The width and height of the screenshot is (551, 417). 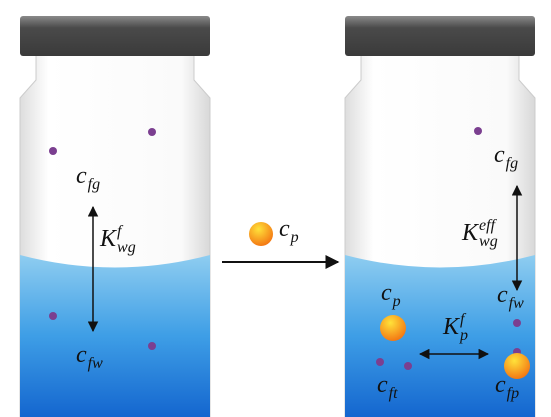 I want to click on math-label: Keff wg, so click(x=479, y=233).